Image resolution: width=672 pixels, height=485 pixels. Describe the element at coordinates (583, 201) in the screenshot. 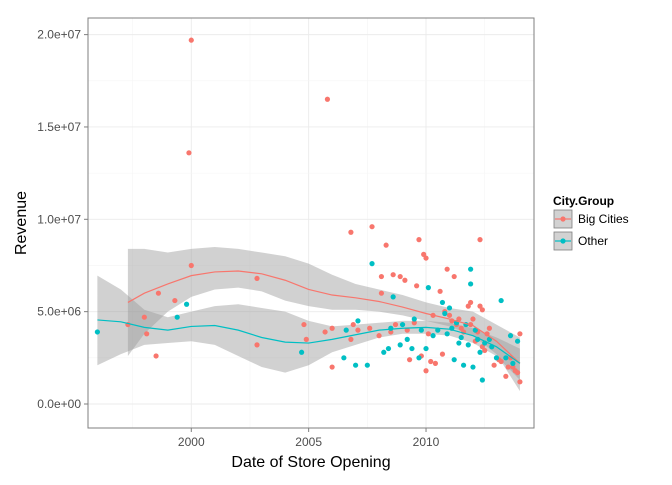

I see `legend-title: City.Group` at that location.